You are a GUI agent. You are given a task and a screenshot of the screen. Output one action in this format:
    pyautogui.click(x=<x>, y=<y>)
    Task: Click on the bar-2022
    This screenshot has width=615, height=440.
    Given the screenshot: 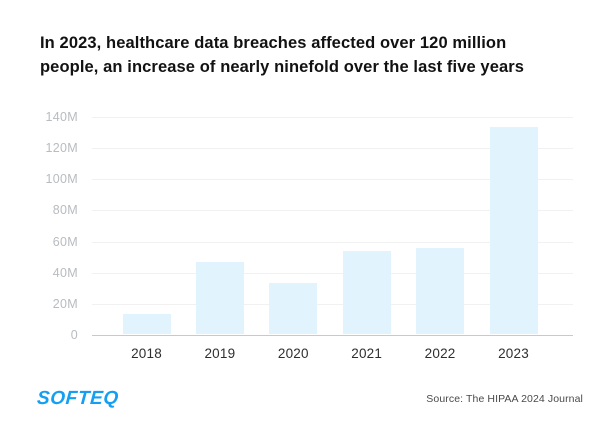 What is the action you would take?
    pyautogui.click(x=440, y=291)
    